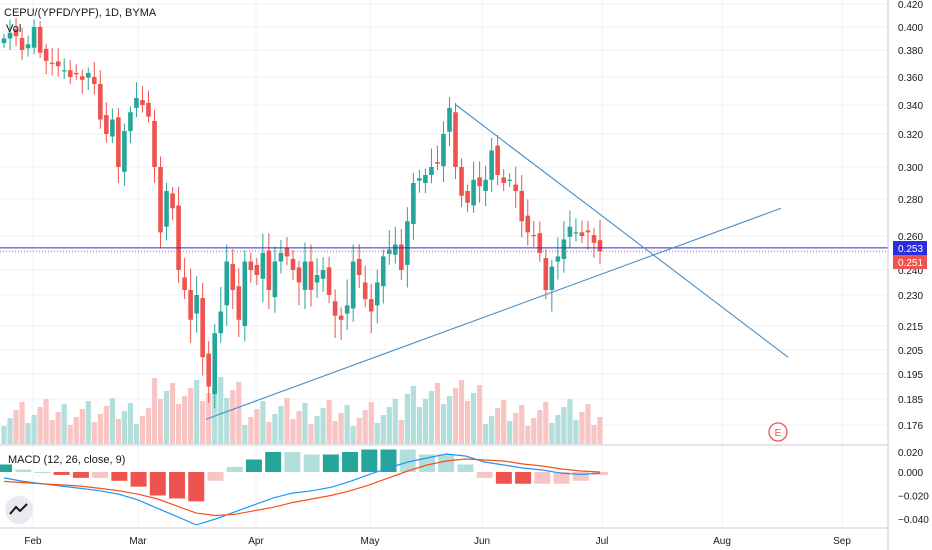 This screenshot has height=550, width=932. I want to click on macd-label: MACD (12, 26, close, 9), so click(66, 460).